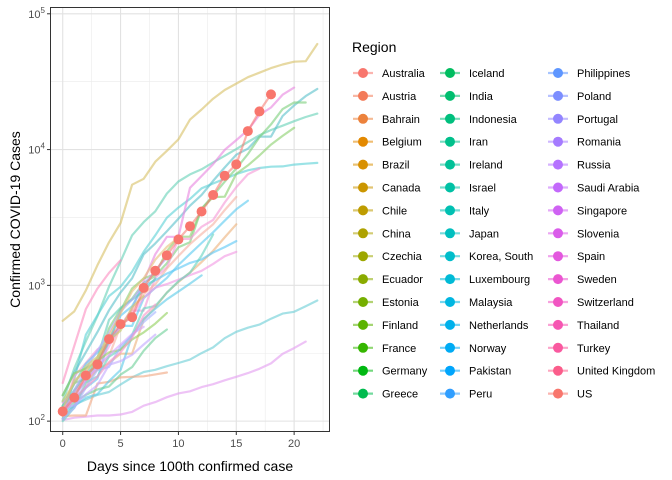  I want to click on legend-label: US, so click(584, 395).